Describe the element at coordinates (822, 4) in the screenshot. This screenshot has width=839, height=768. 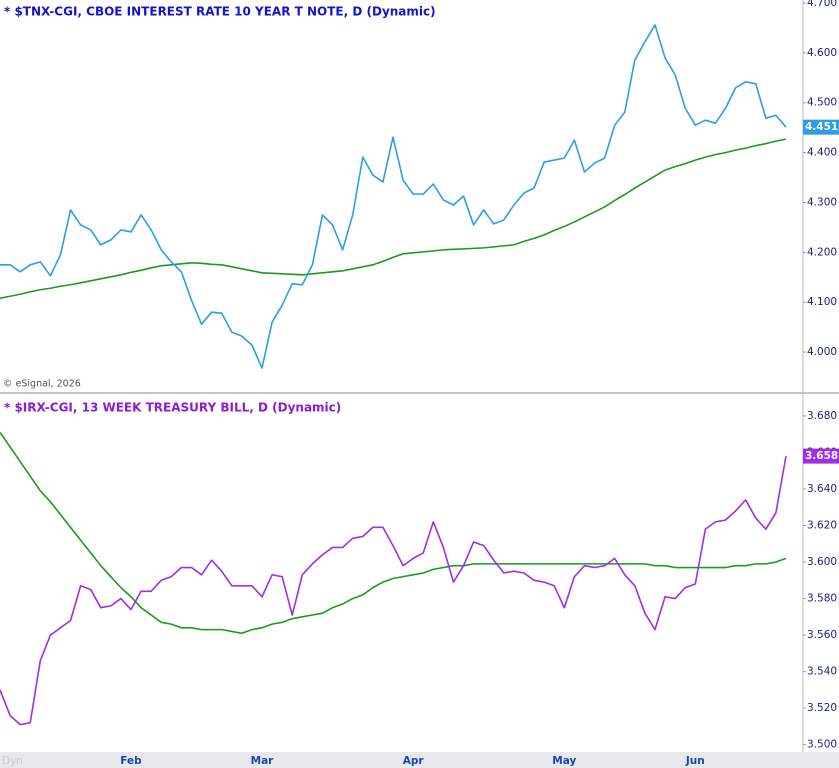
I see `y-tick-label: 4.700` at that location.